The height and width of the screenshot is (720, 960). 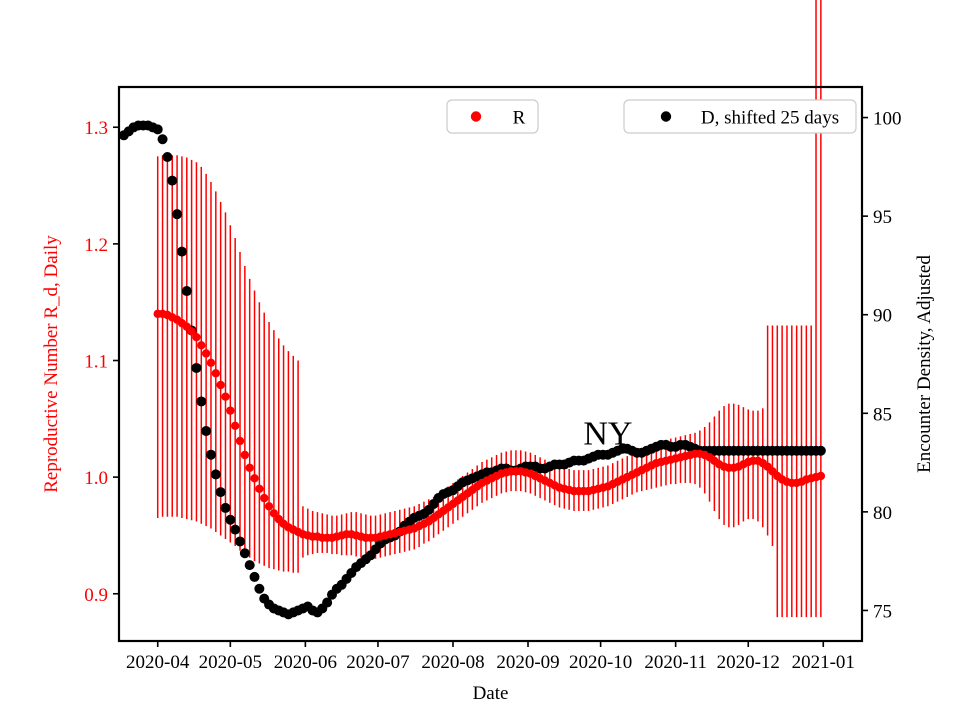 What do you see at coordinates (230, 662) in the screenshot?
I see `x-tick-label: 2020-05` at bounding box center [230, 662].